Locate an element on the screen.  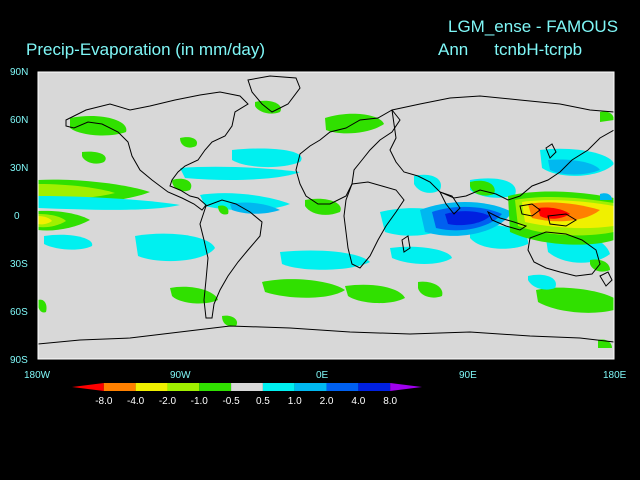
colorbar-label: -2.0 is located at coordinates (168, 401).